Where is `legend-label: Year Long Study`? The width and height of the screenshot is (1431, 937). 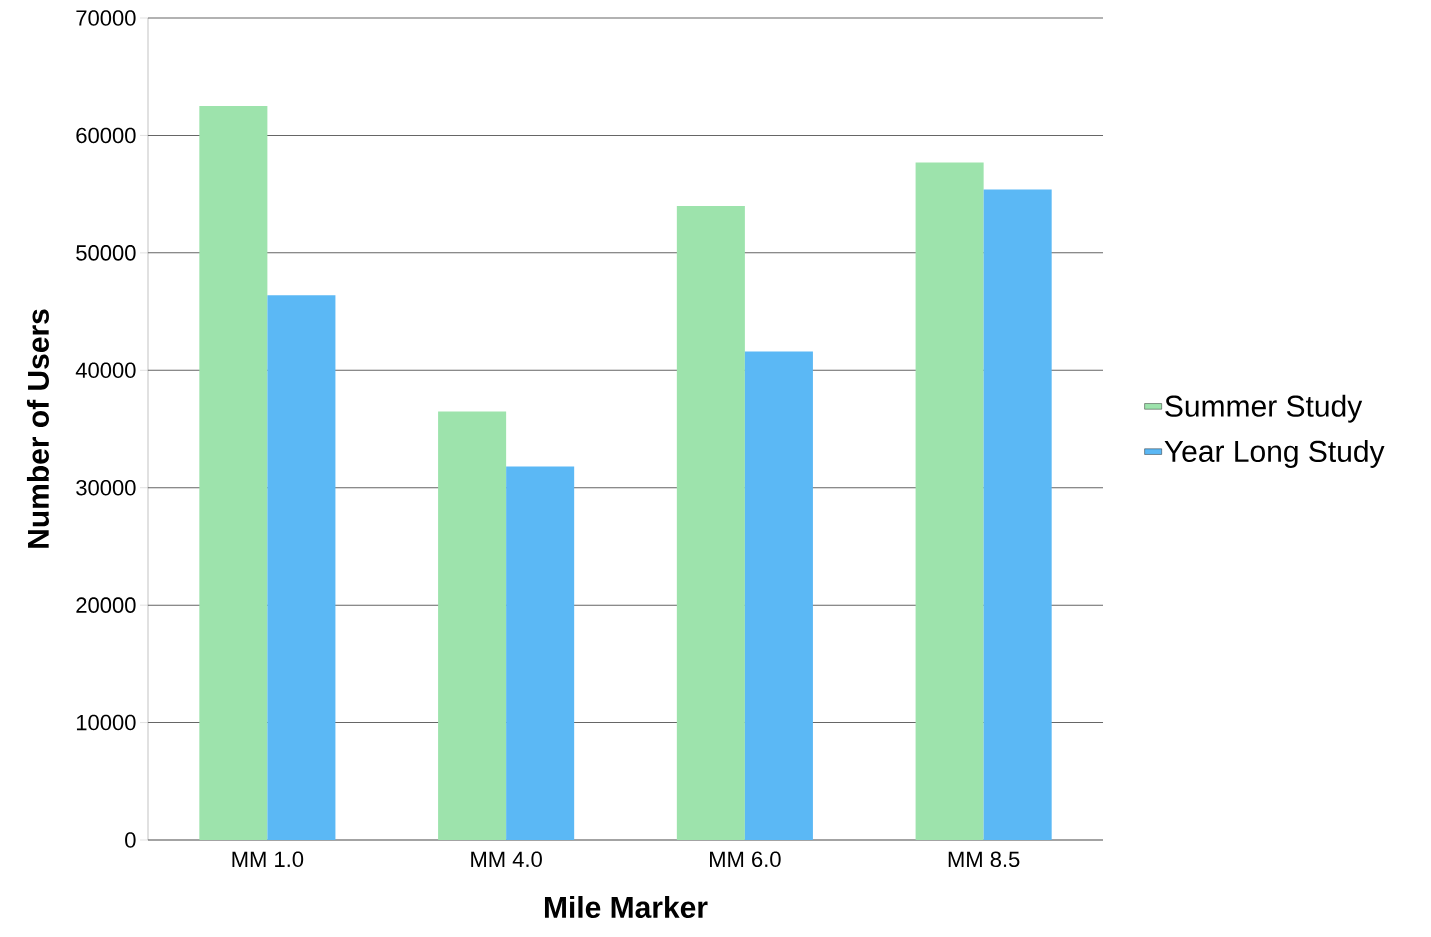 legend-label: Year Long Study is located at coordinates (1274, 454).